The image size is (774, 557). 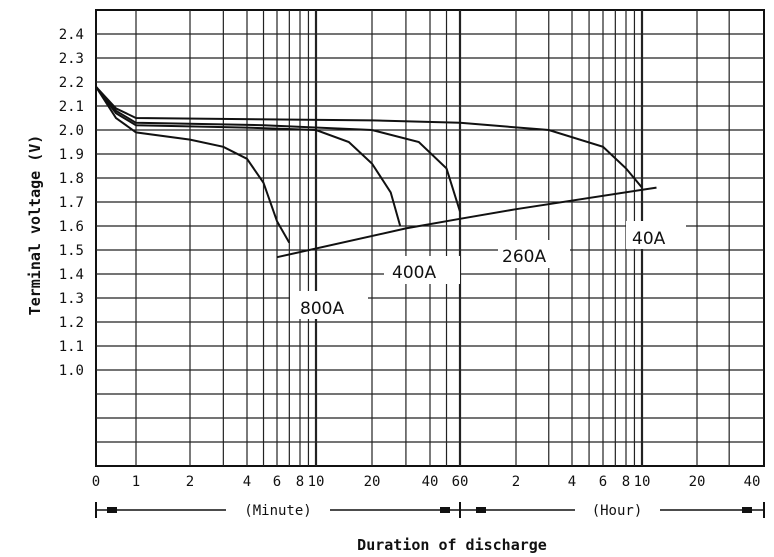 I want to click on y-tick-label: 1.2, so click(x=71, y=323).